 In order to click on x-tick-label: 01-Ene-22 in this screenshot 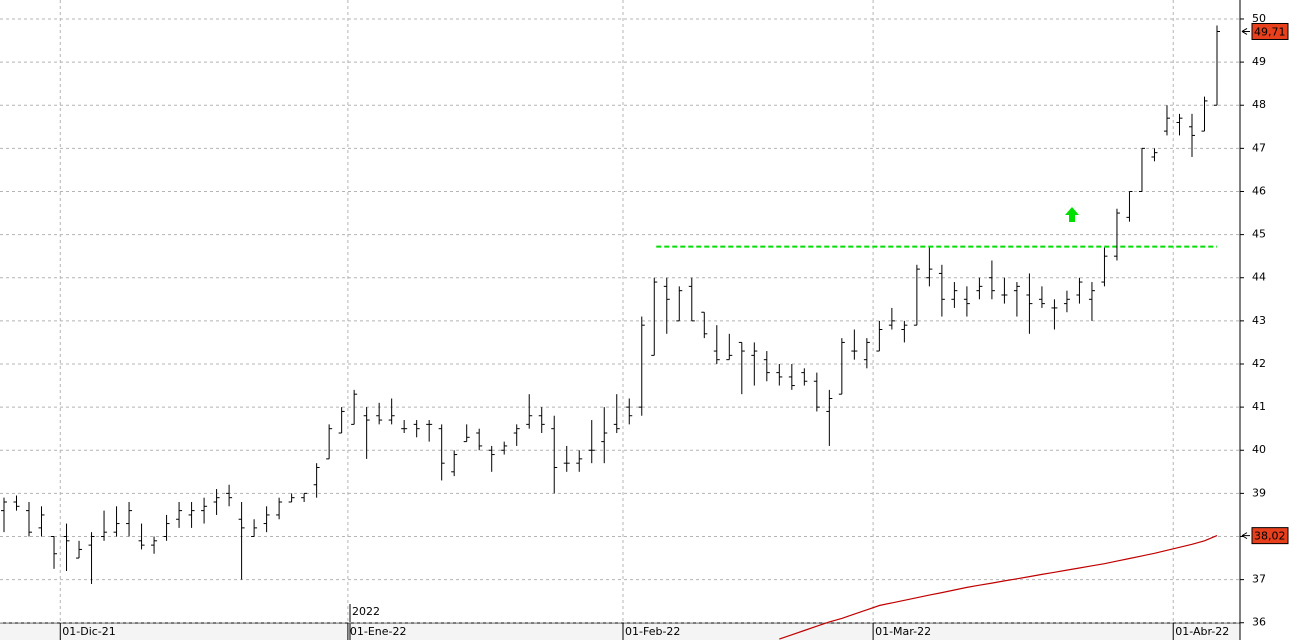, I will do `click(378, 631)`.